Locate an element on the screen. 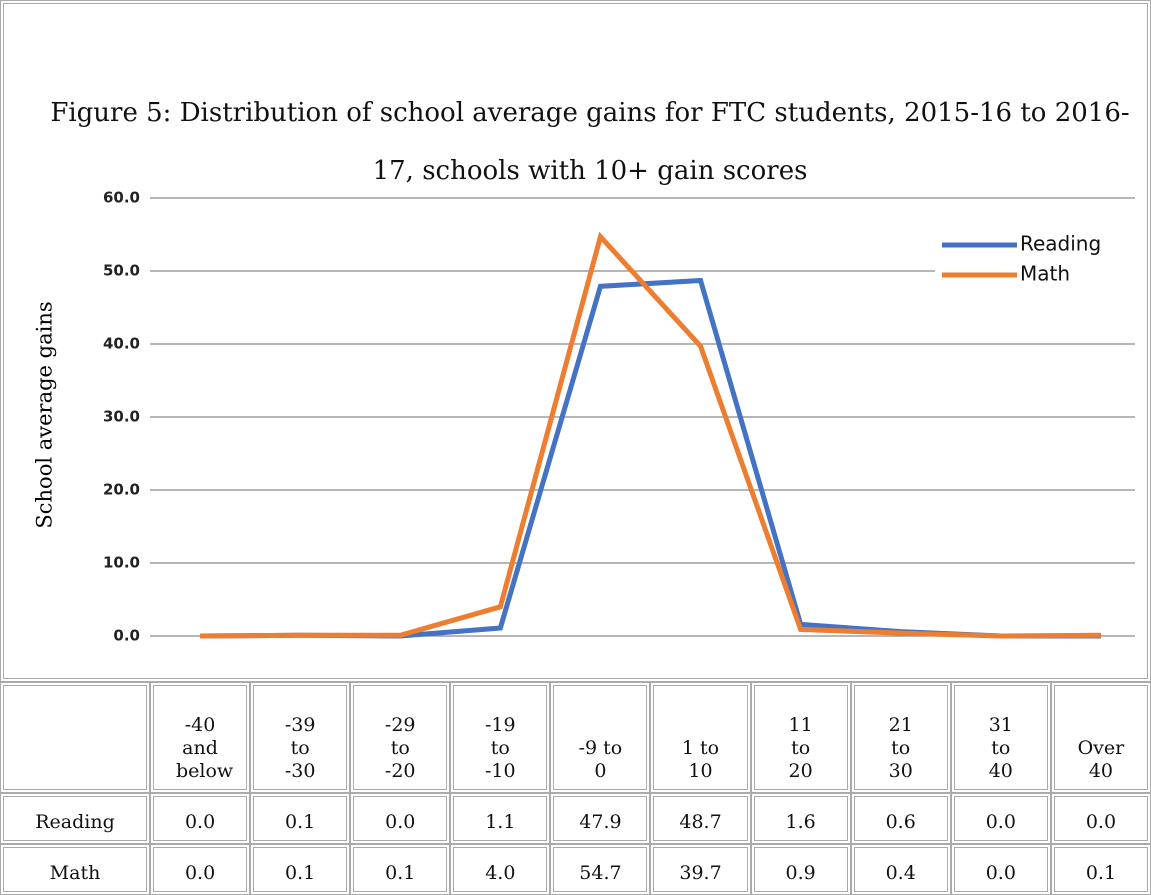 This screenshot has width=1151, height=895. table-row: Math 0.0 0.1 0.1 4.0 54.7 39.7 0.9 0.4 0.0 0.1 is located at coordinates (575, 869).